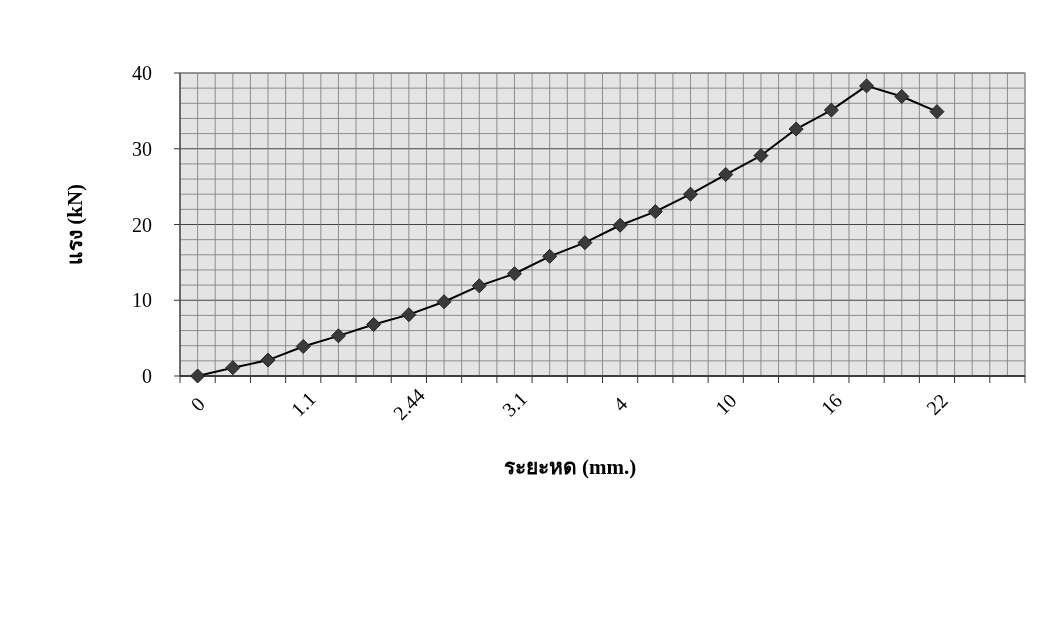  Describe the element at coordinates (620, 404) in the screenshot. I see `x-tick-label: 4` at that location.